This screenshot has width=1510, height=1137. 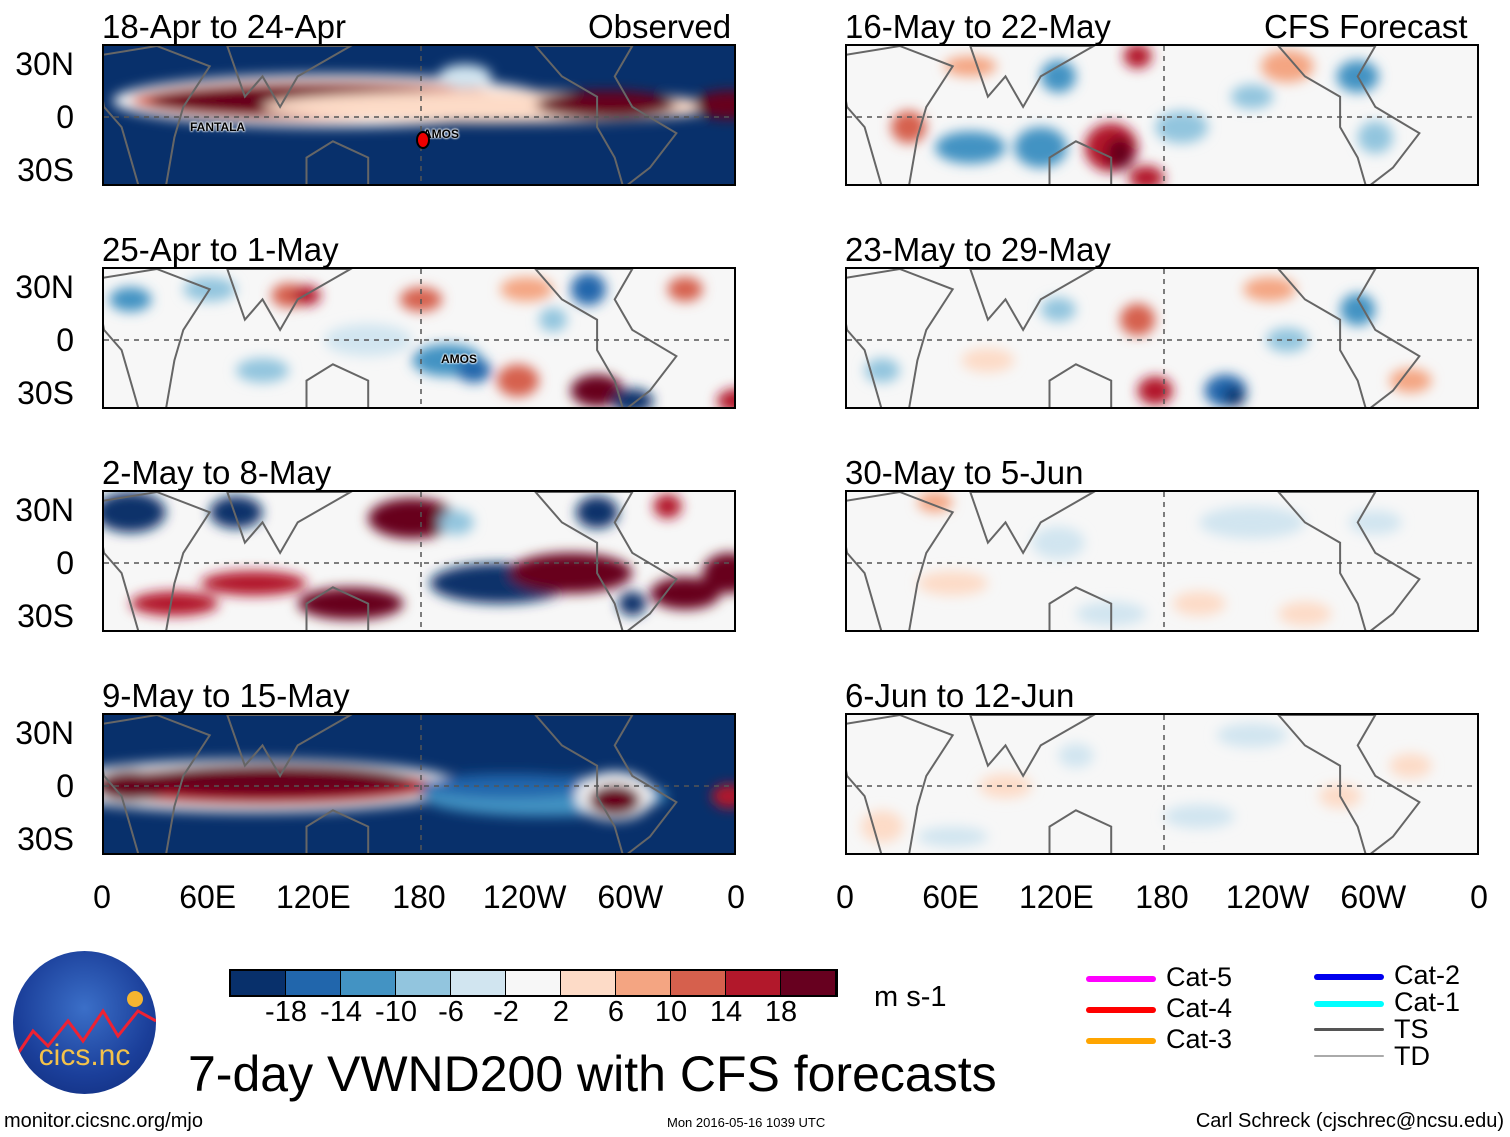 What do you see at coordinates (286, 1012) in the screenshot?
I see `colorbar-label: -18` at bounding box center [286, 1012].